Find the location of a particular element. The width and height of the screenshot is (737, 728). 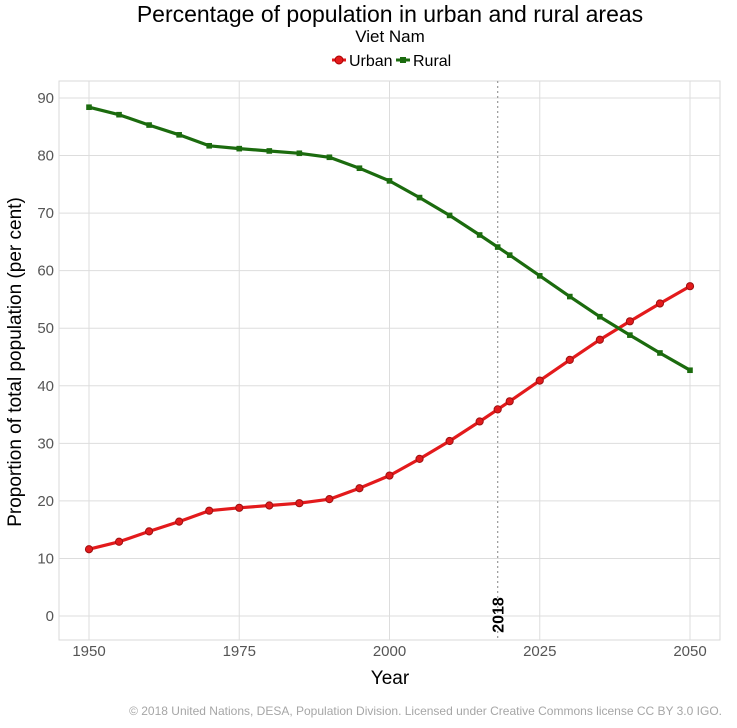

legend-label-rural: Rural is located at coordinates (432, 61).